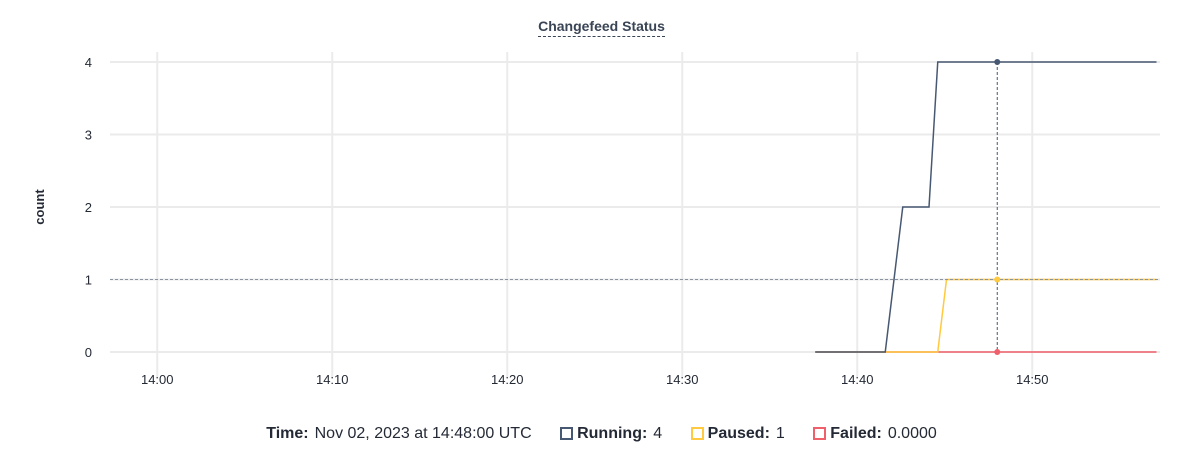 The image size is (1203, 471). I want to click on legend-running: Running: 4, so click(611, 434).